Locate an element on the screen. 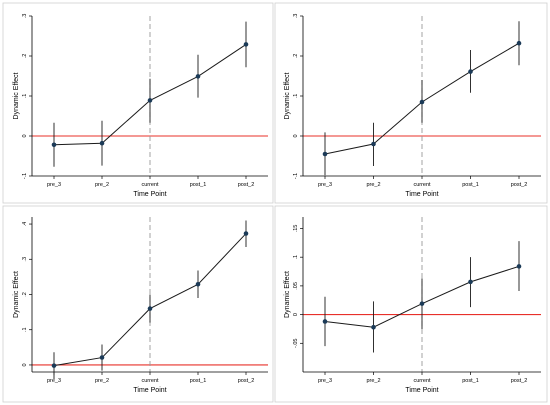  y-tick-label: .05 is located at coordinates (296, 286).